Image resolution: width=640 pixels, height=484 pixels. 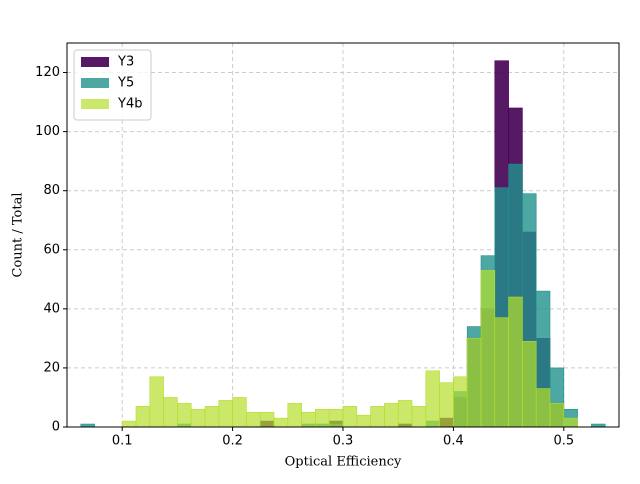 What do you see at coordinates (47, 131) in the screenshot?
I see `y-tick-label: 100` at bounding box center [47, 131].